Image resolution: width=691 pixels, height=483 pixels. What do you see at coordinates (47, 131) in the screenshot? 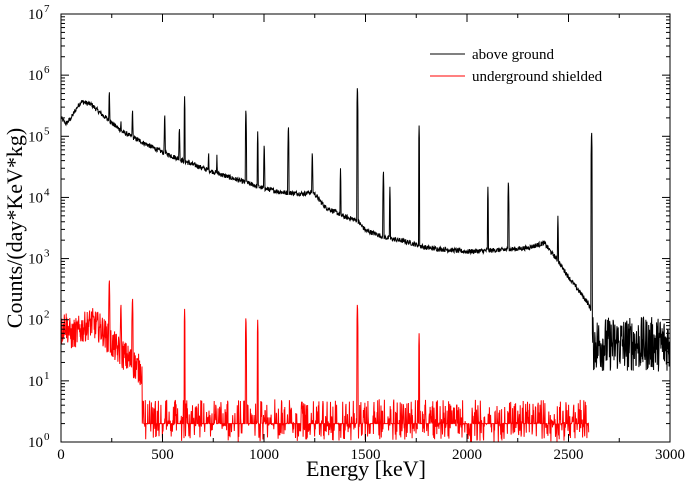
I see `y-tick-exponent: 5` at bounding box center [47, 131].